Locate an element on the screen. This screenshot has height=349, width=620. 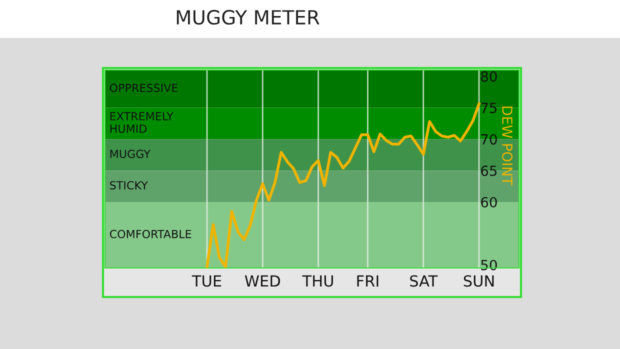
x-tick-label: TUE is located at coordinates (207, 281).